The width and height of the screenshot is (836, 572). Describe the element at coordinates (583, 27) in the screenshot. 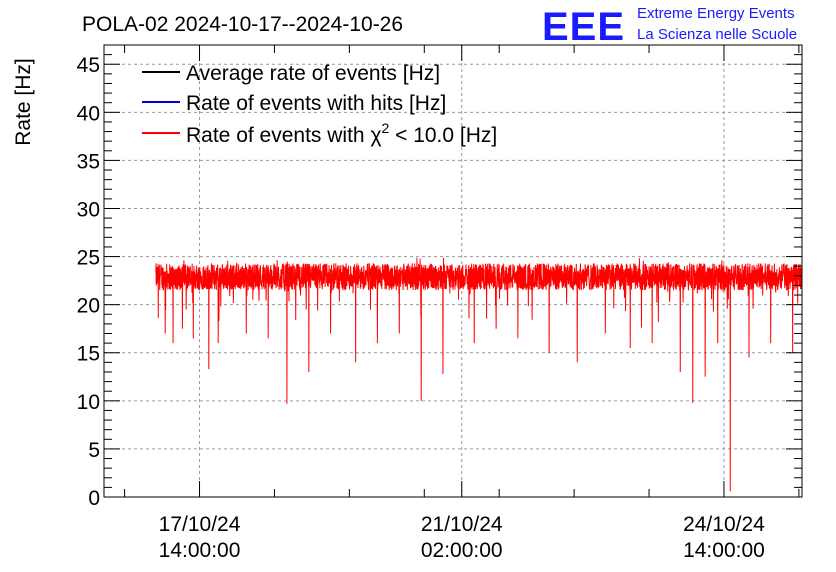

I see `eee-logo-mark: EEE` at that location.